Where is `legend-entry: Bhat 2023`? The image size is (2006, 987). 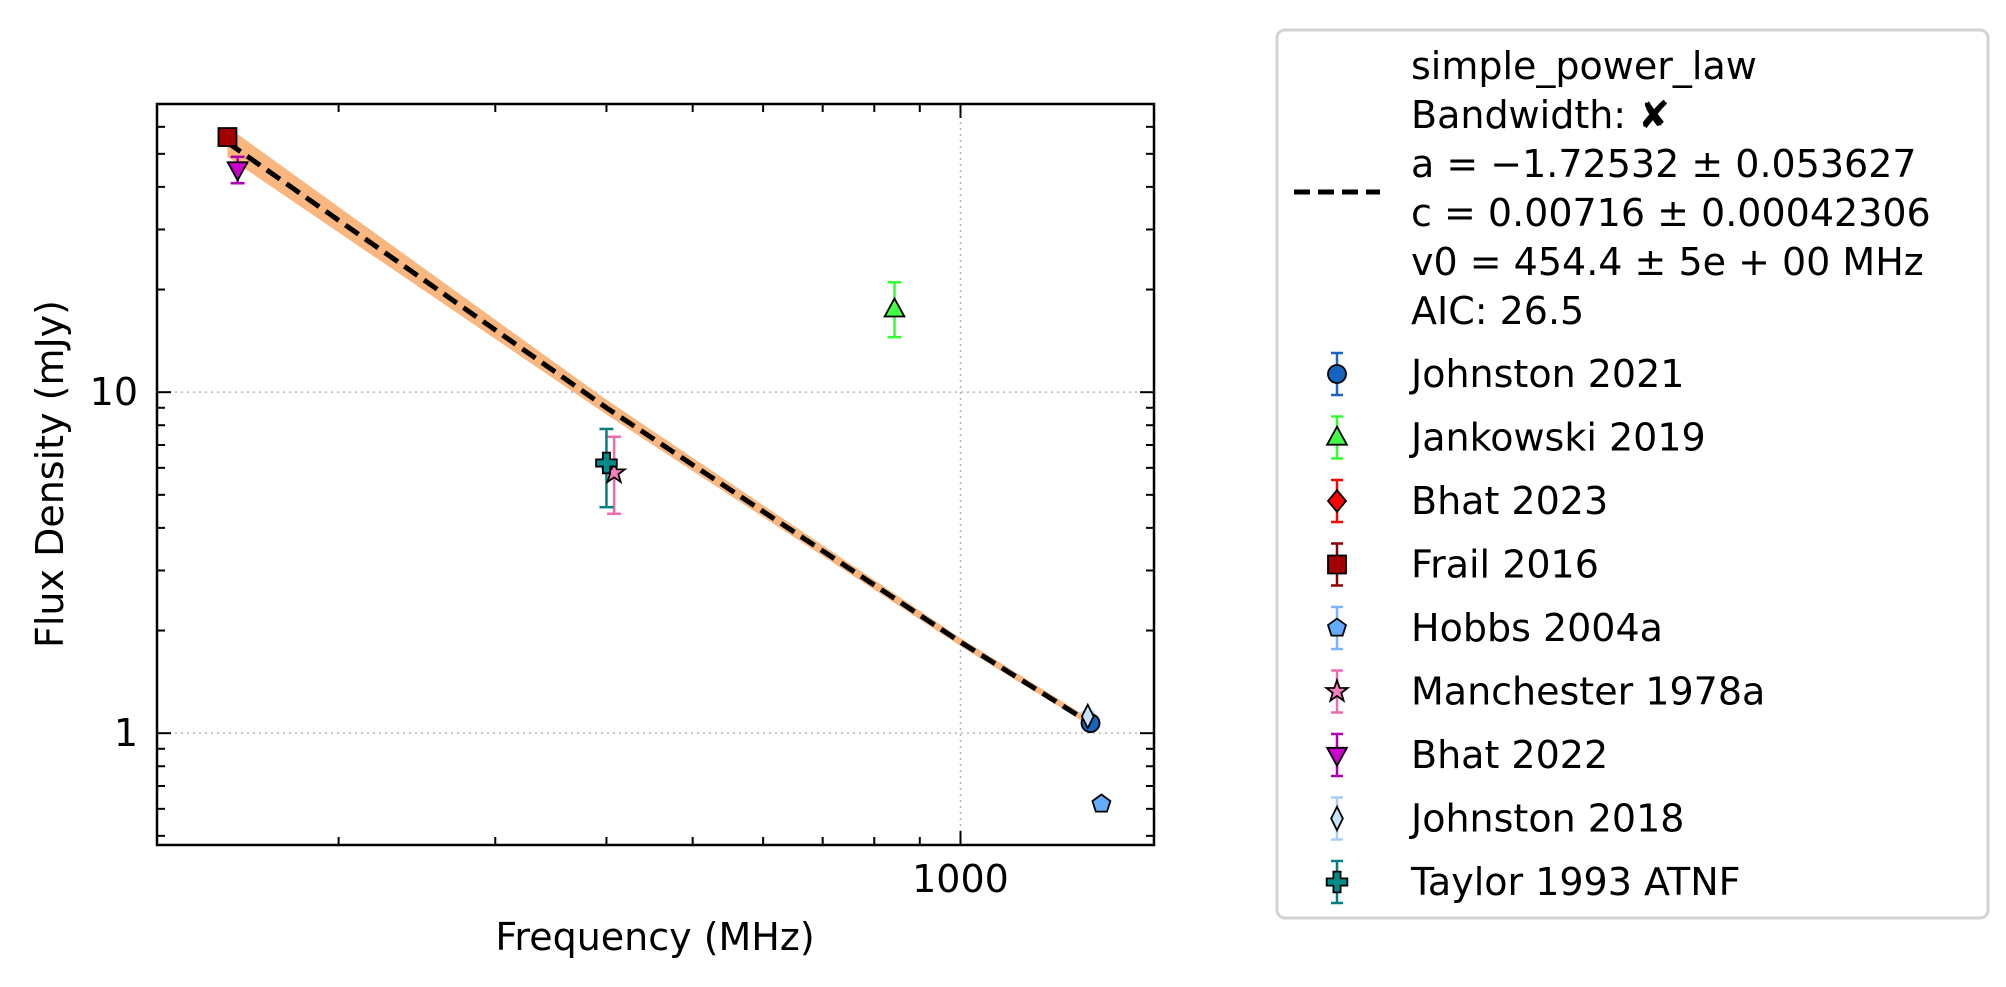 legend-entry: Bhat 2023 is located at coordinates (1467, 501).